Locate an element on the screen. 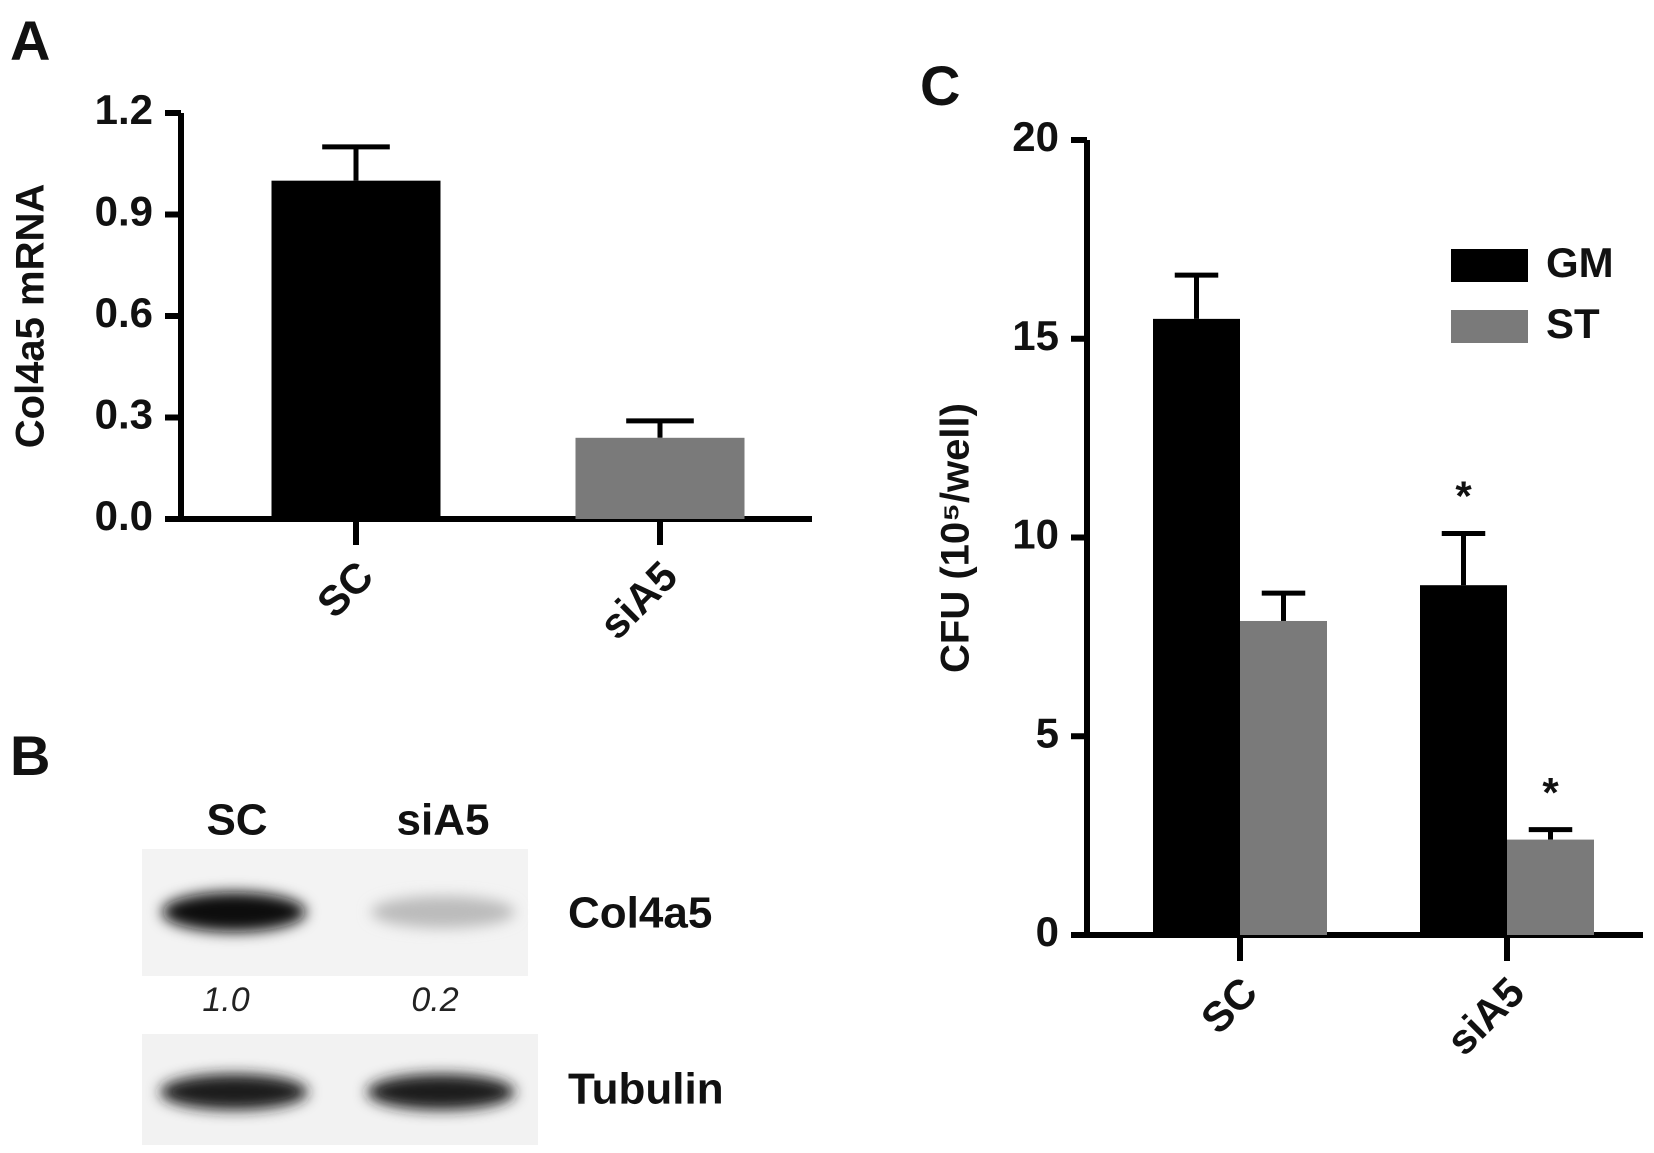  y-axis-label: CFU (10⁵/well) is located at coordinates (956, 538).